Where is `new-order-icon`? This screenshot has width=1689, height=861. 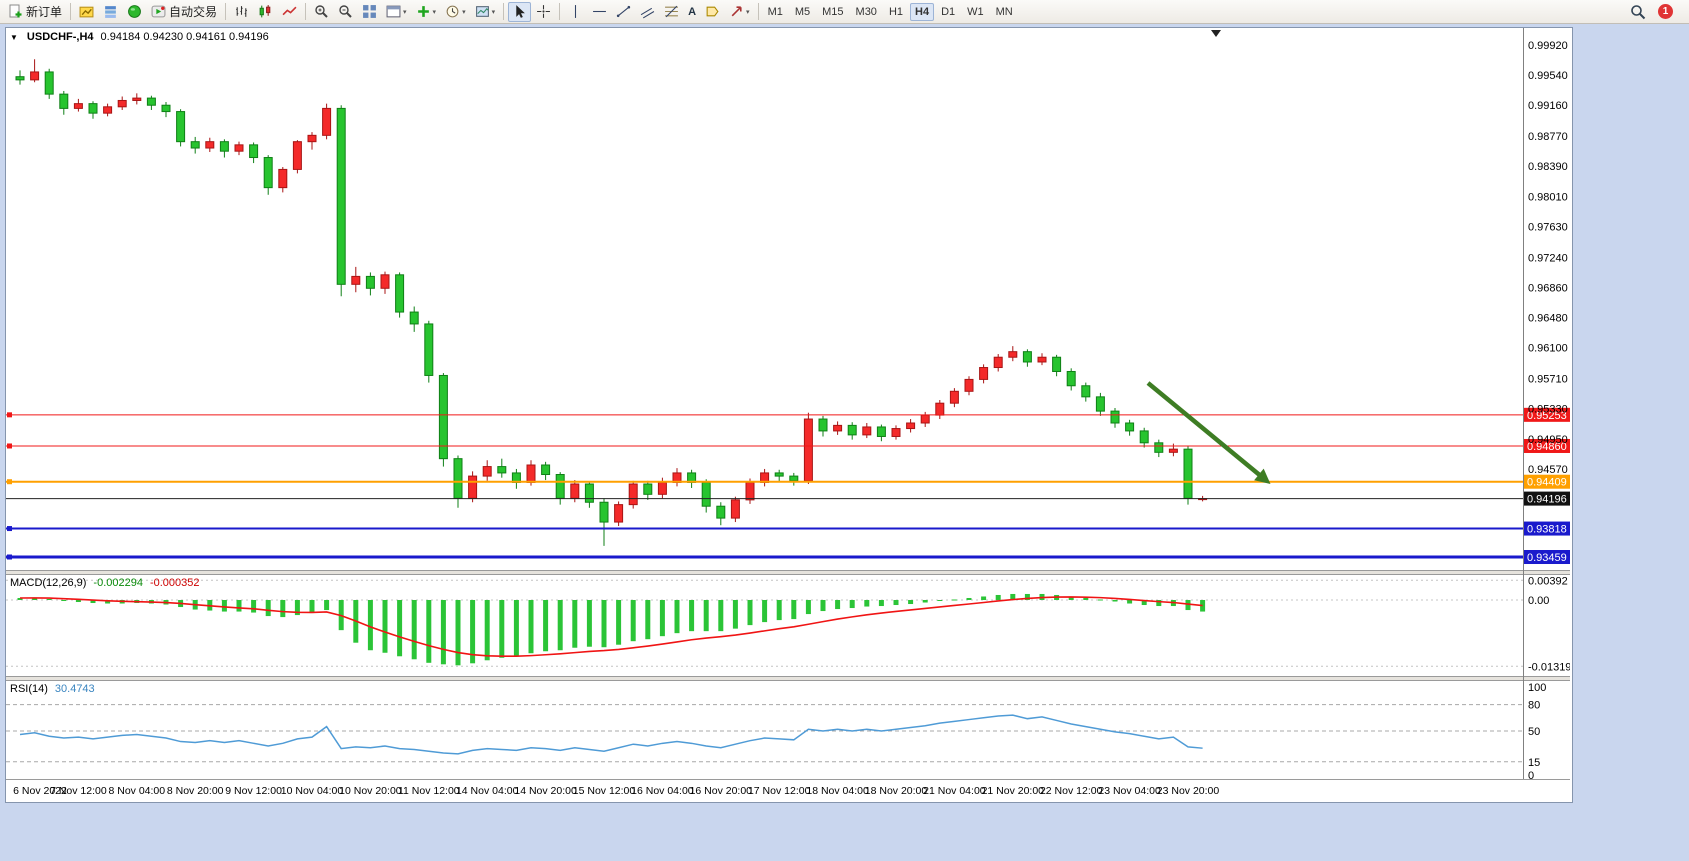
new-order-icon is located at coordinates (15, 11).